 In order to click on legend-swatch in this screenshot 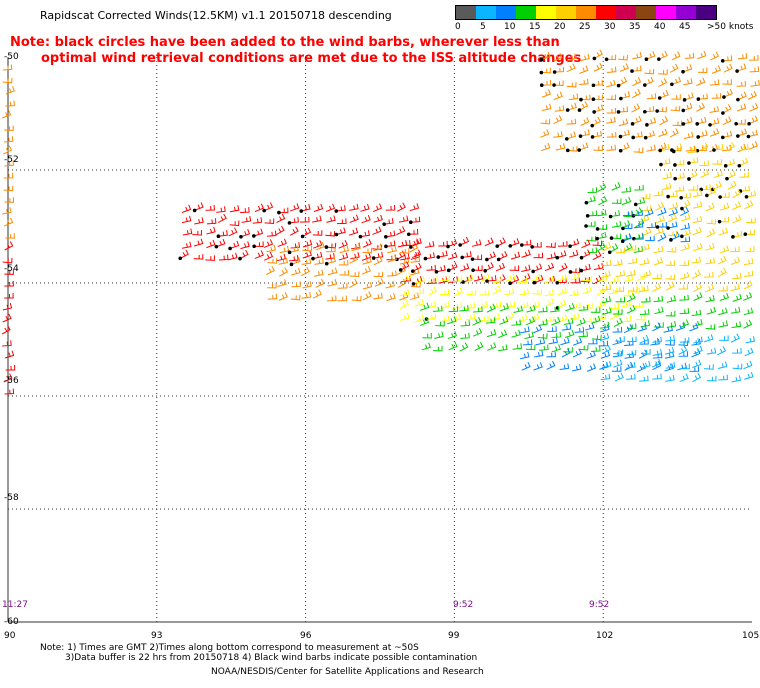, I will do `click(626, 12)`.